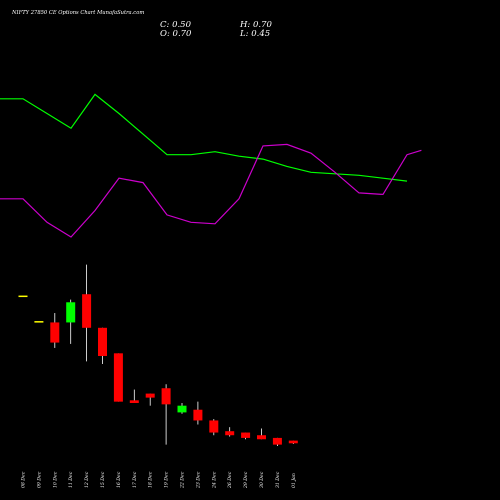  Describe the element at coordinates (198, 480) in the screenshot. I see `x-tick-label: 23 Dec` at that location.